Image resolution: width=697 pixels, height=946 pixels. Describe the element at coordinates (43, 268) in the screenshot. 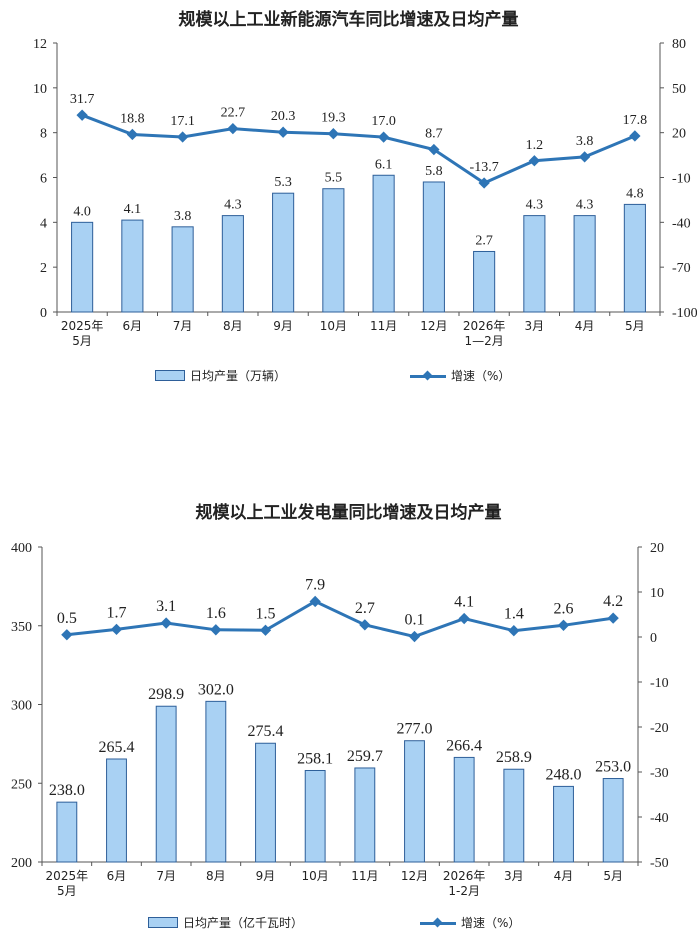

I see `y-left-tick-label: 2` at that location.